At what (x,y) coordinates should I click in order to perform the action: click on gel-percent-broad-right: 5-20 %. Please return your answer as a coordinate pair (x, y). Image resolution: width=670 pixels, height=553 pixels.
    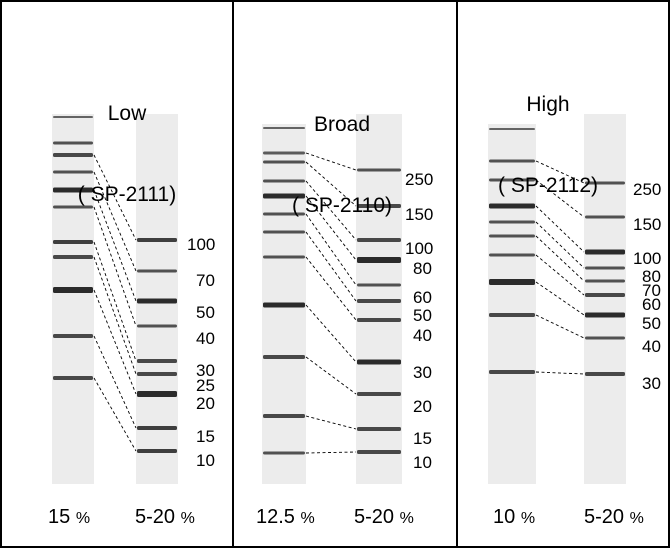
    Looking at the image, I should click on (384, 517).